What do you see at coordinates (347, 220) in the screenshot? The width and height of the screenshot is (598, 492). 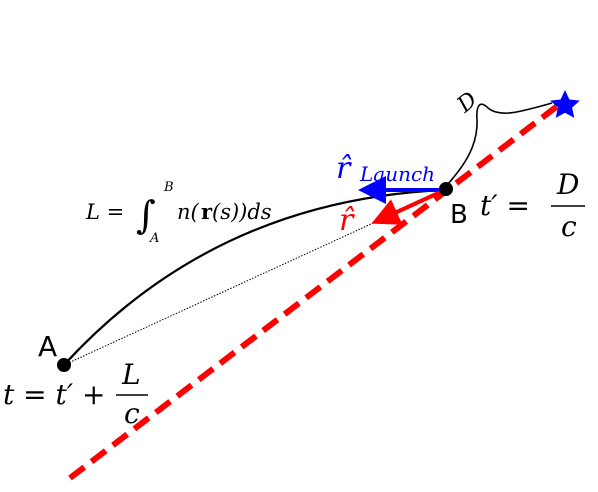 I see `r-hat-label: r̂` at bounding box center [347, 220].